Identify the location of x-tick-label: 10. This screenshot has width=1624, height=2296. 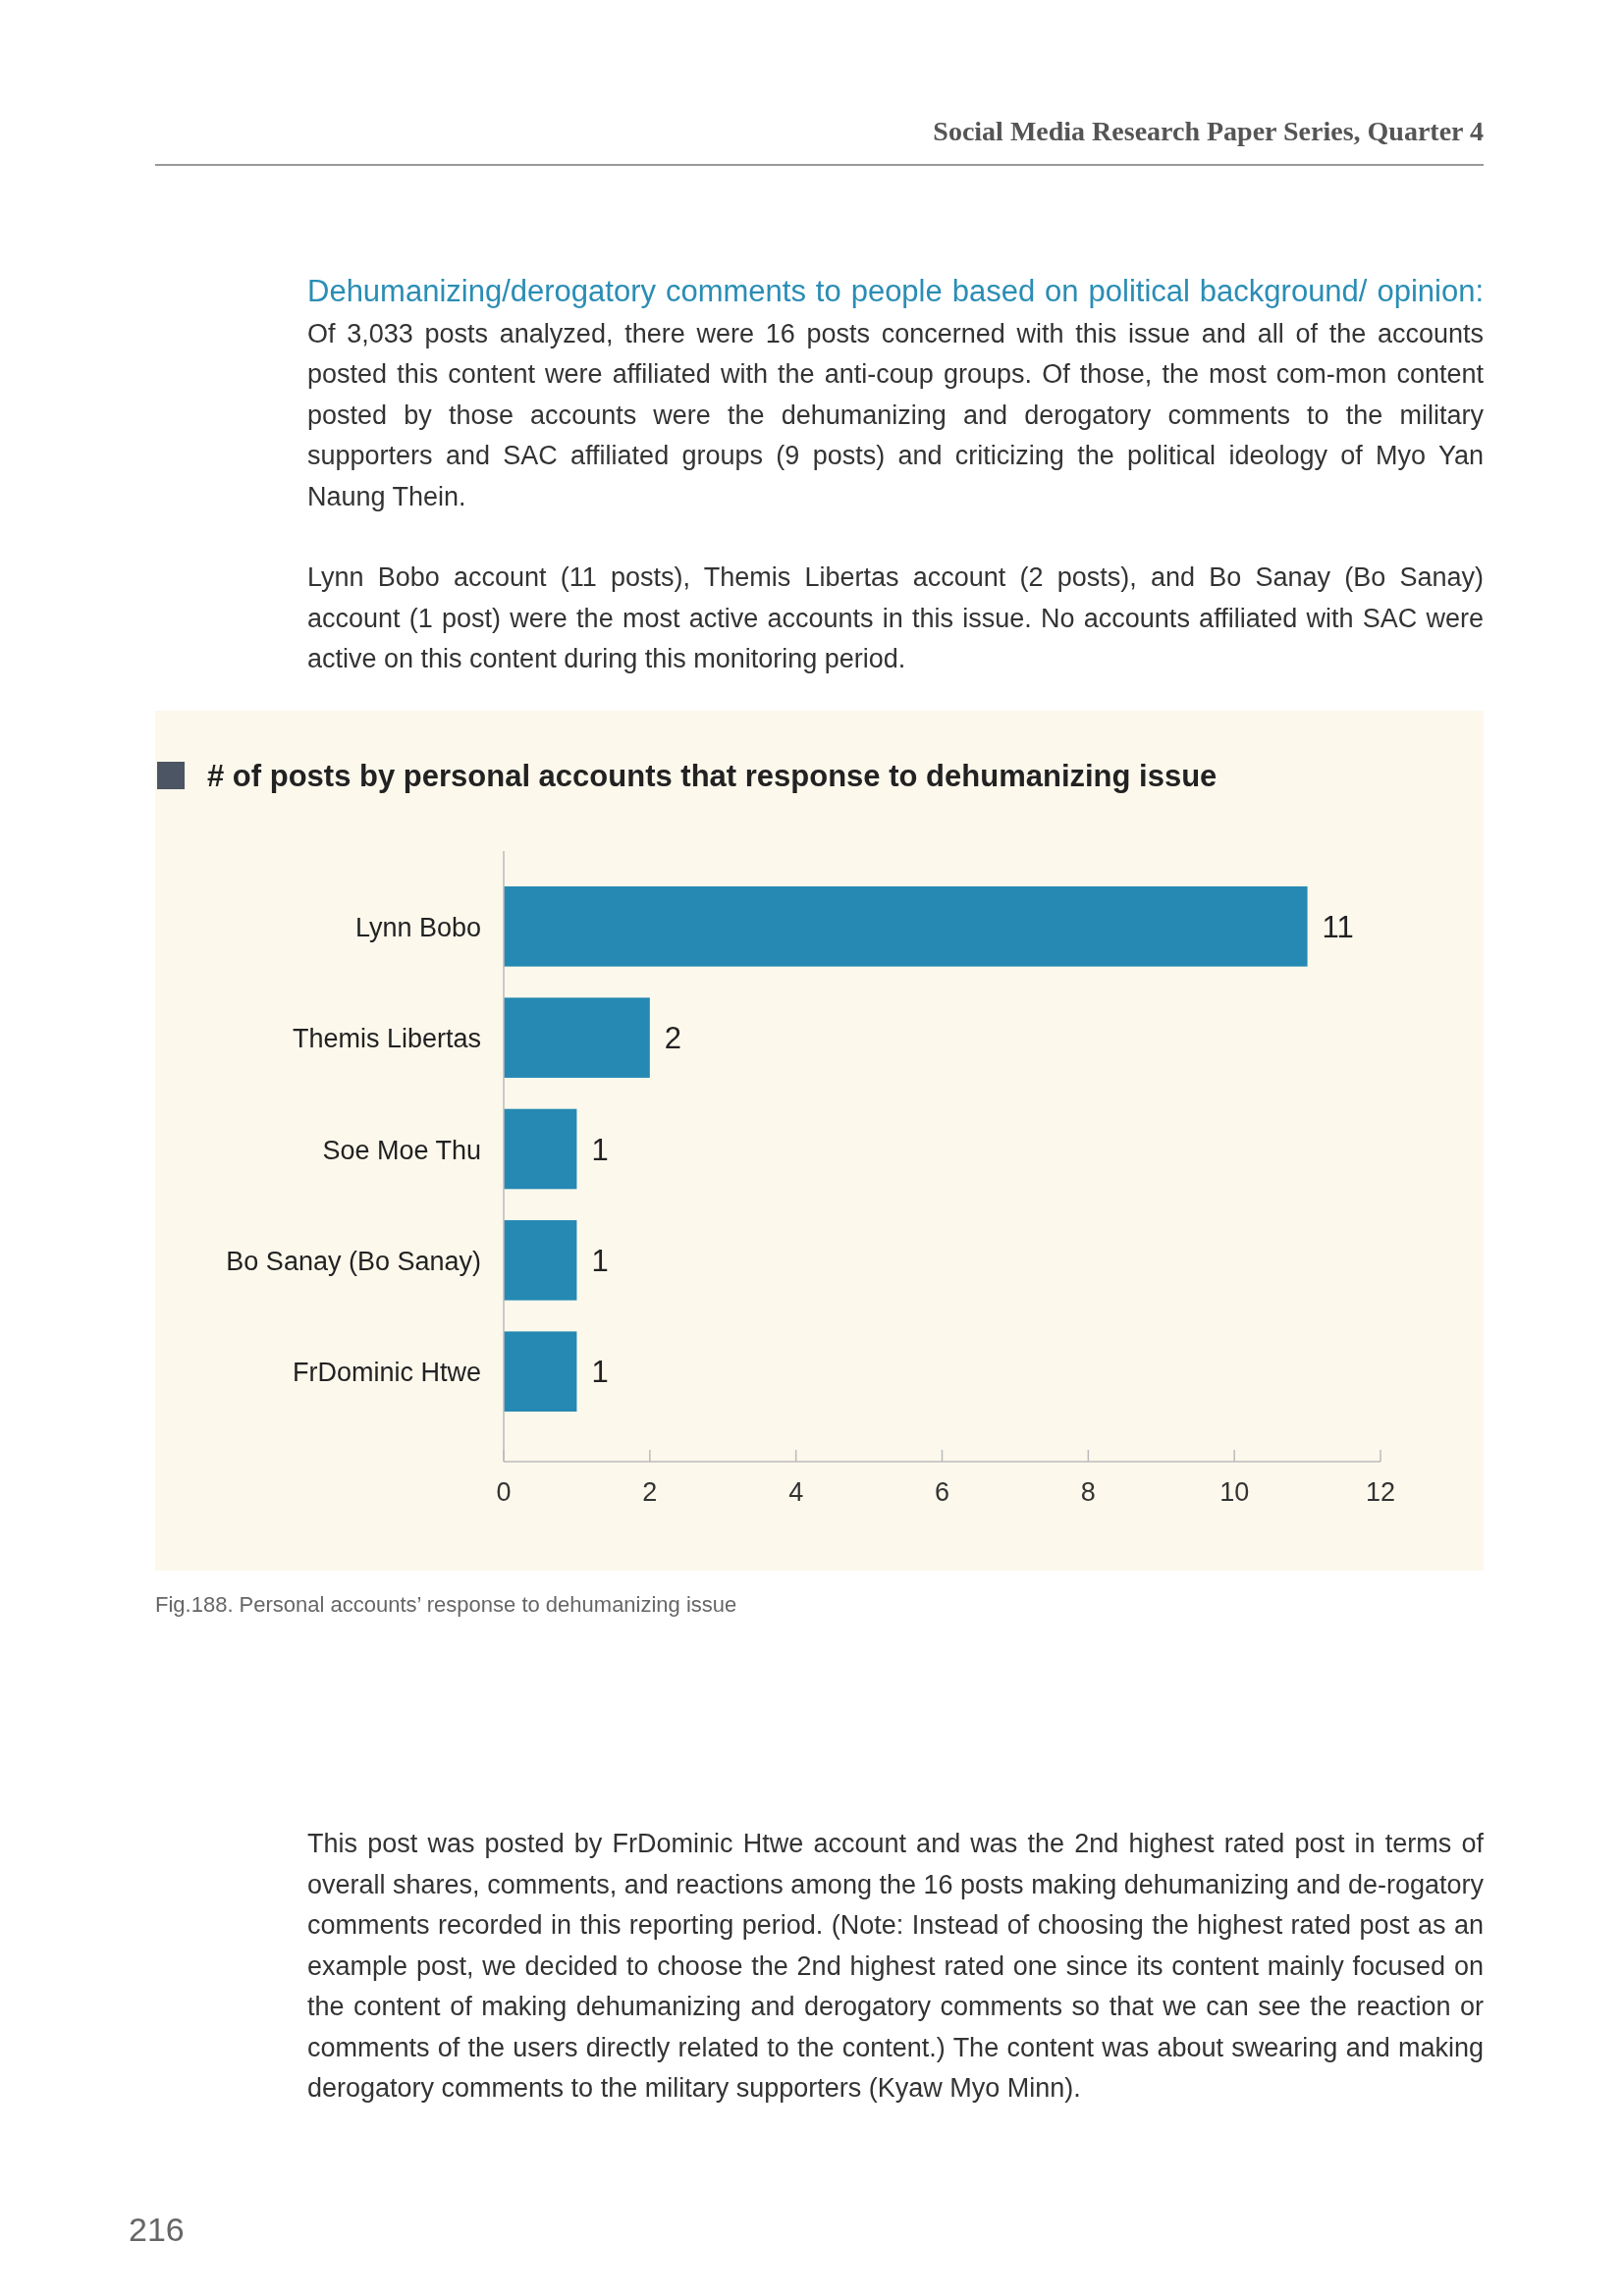
(1234, 1492).